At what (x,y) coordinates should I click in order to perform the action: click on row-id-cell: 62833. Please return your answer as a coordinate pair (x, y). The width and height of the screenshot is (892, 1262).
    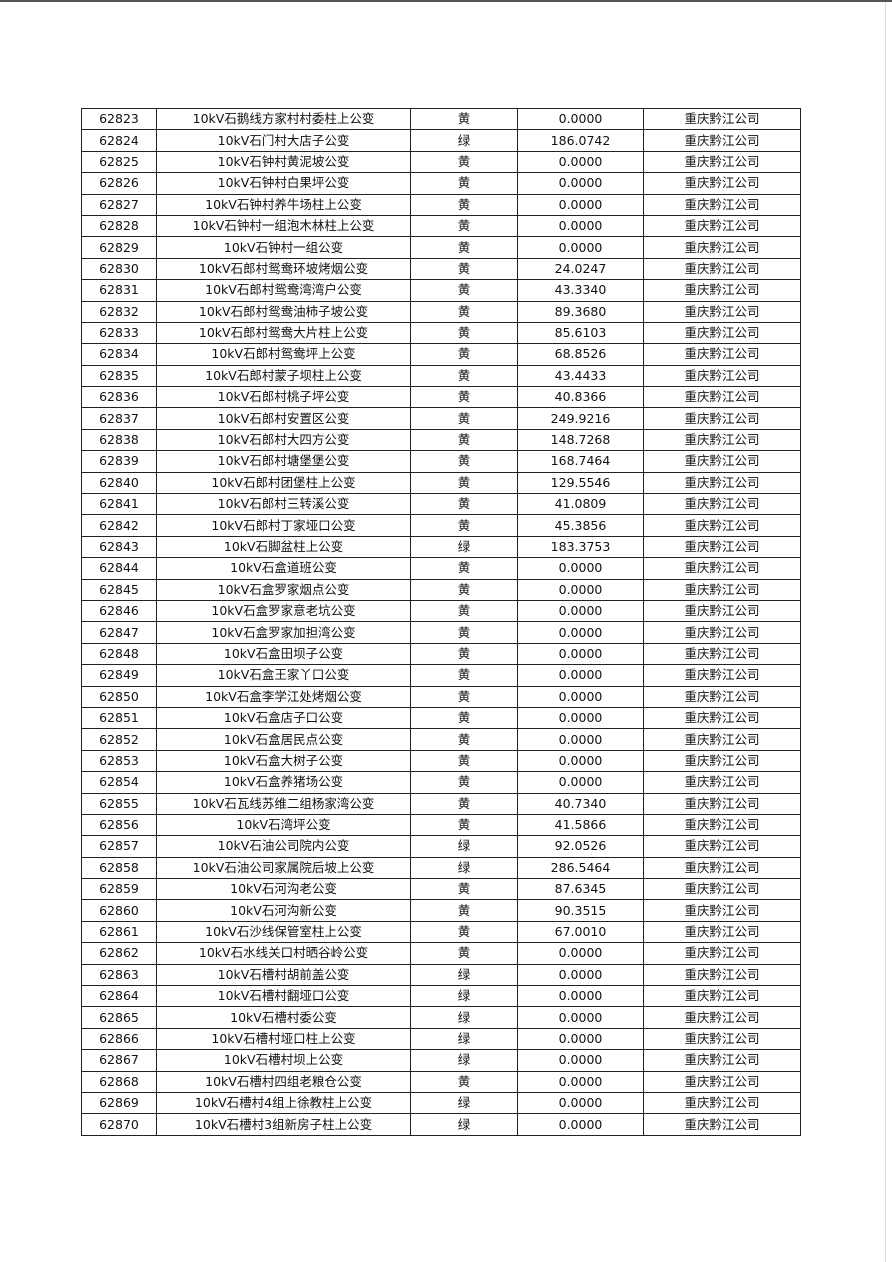
    Looking at the image, I should click on (119, 333).